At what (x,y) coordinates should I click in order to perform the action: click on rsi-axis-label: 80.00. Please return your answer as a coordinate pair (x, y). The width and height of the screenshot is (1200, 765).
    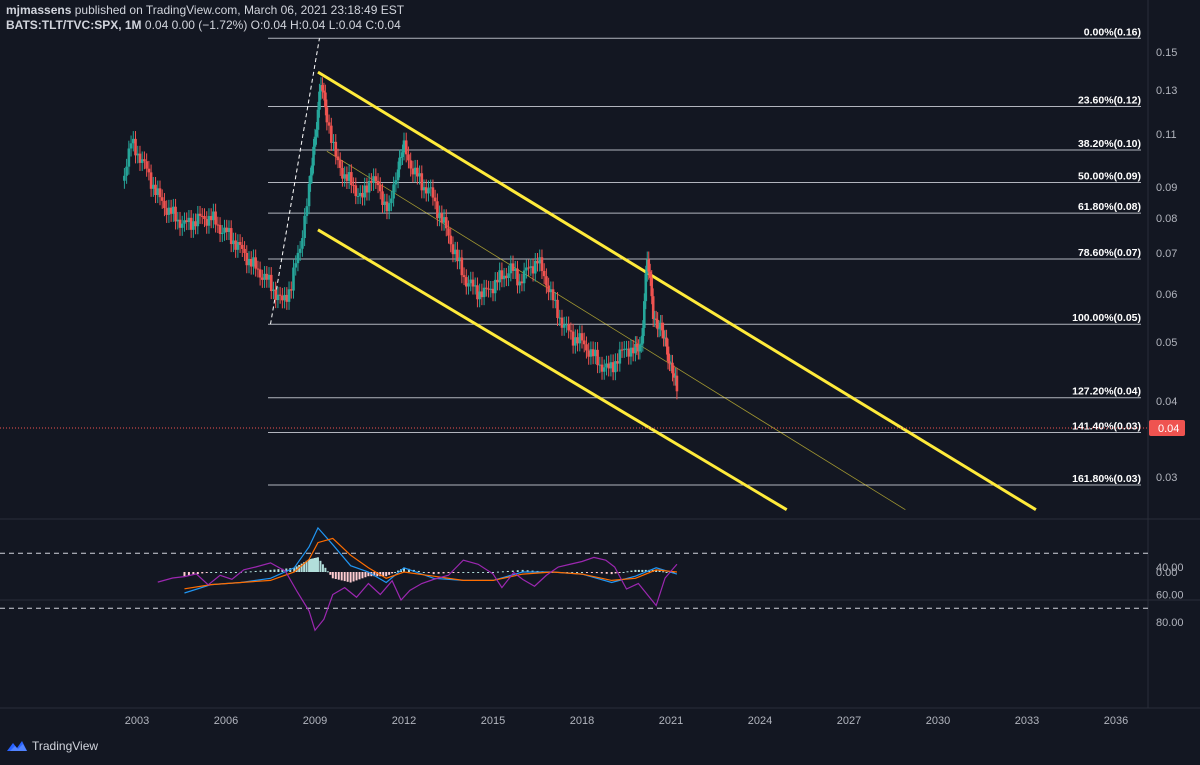
    Looking at the image, I should click on (1170, 623).